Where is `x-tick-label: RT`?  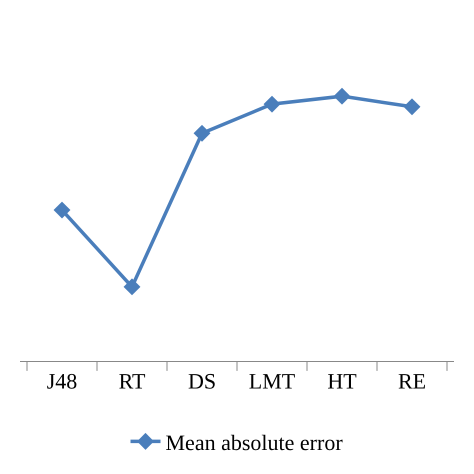 x-tick-label: RT is located at coordinates (132, 381).